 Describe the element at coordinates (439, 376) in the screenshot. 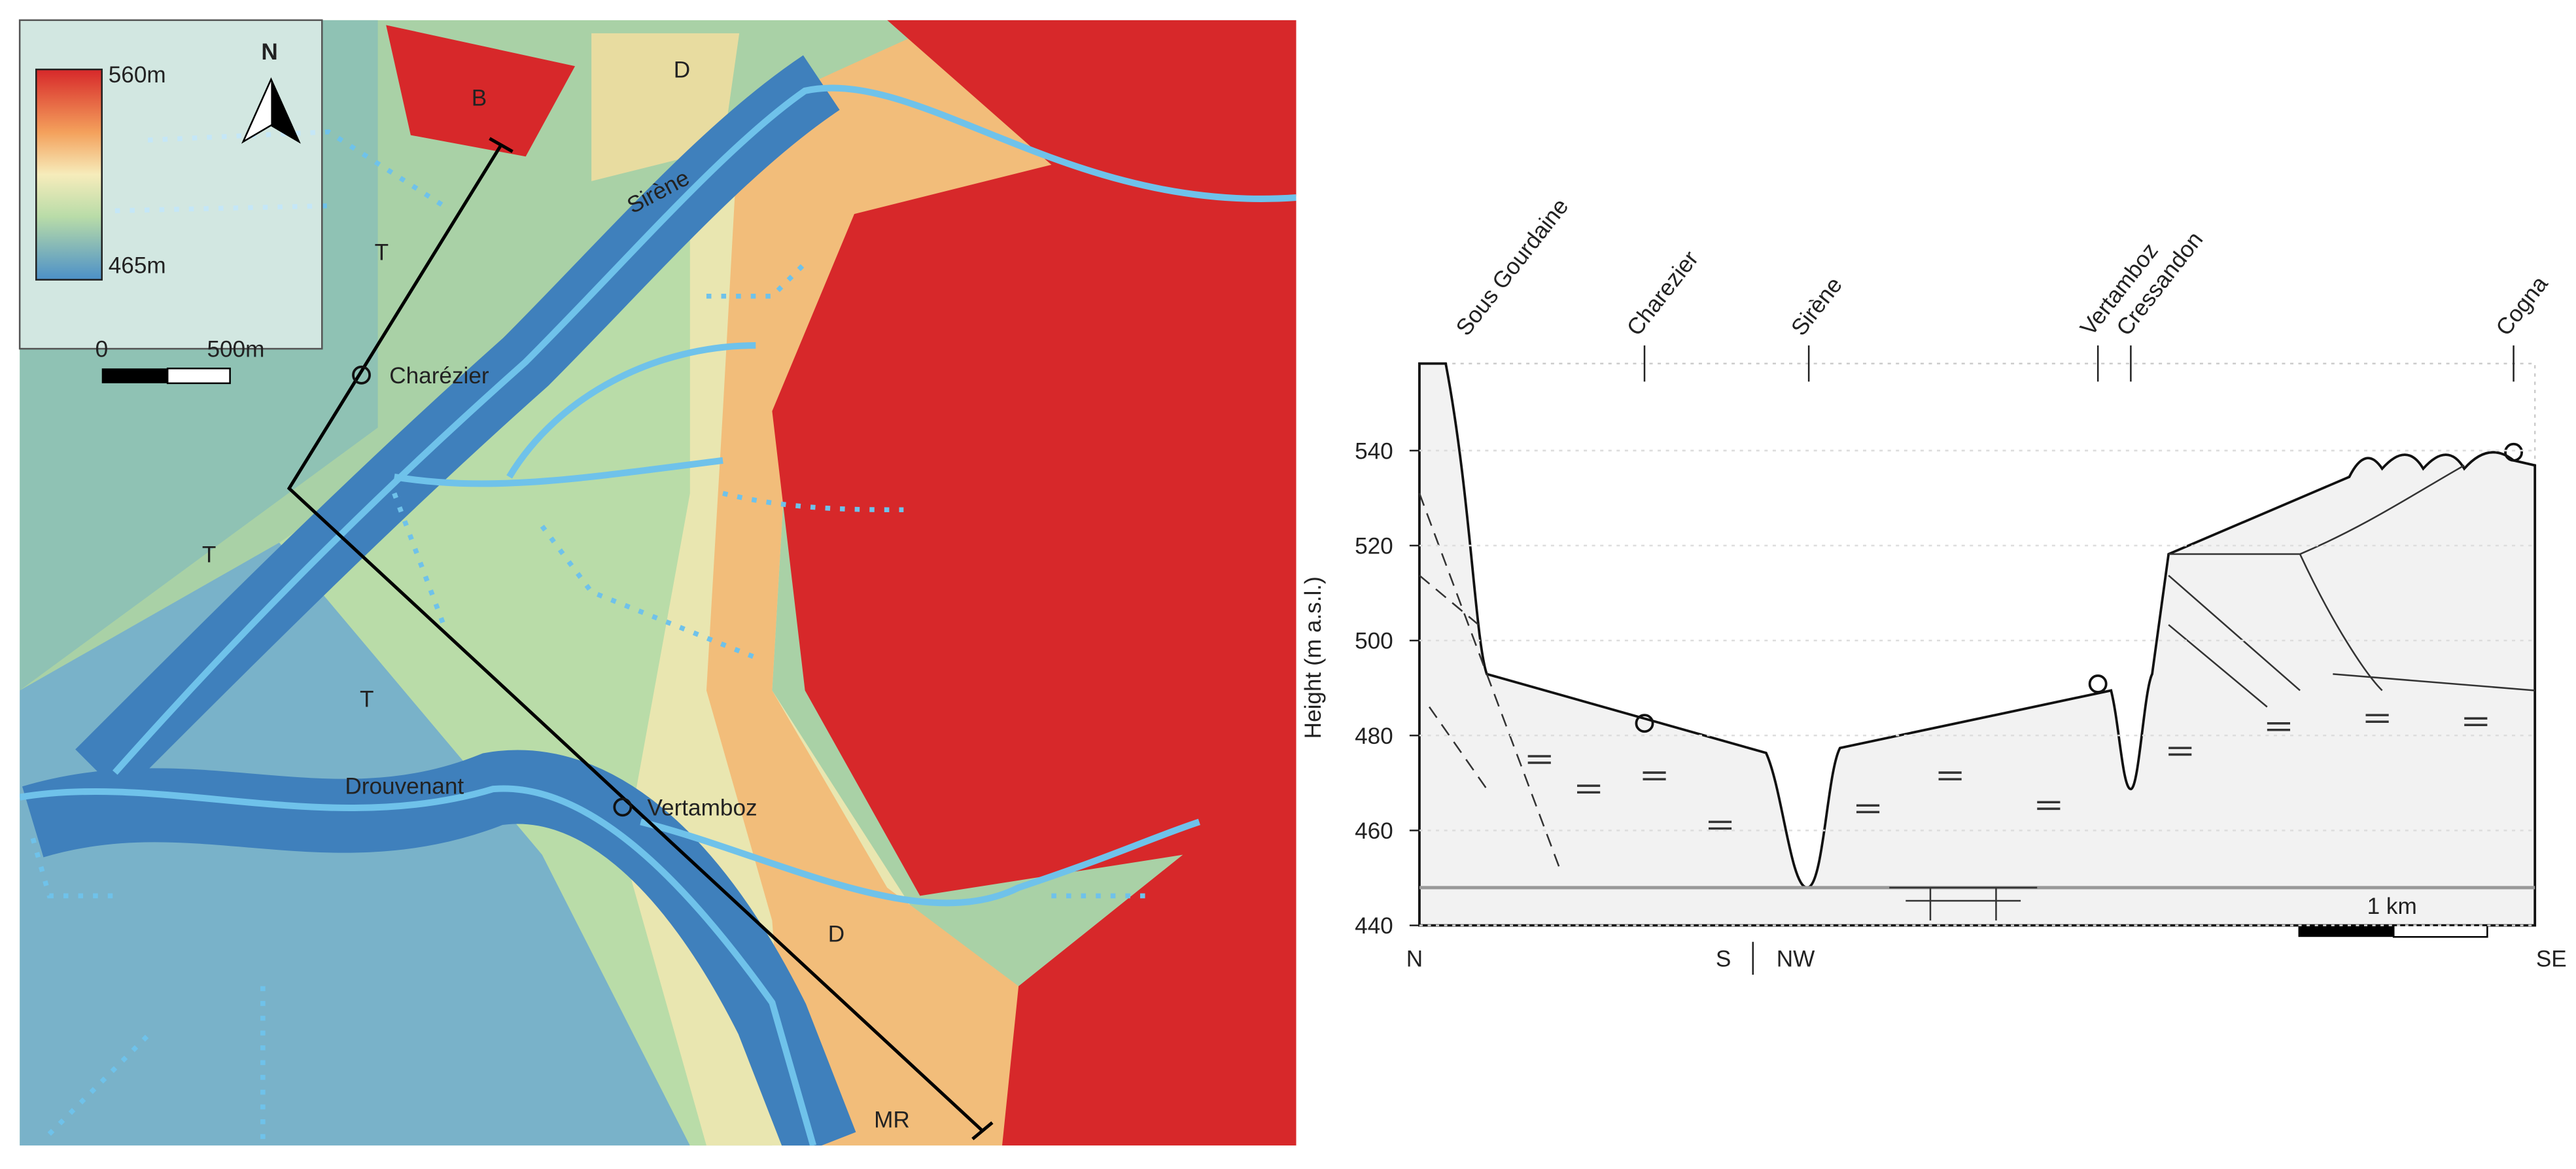

I see `place-label: Charézier` at that location.